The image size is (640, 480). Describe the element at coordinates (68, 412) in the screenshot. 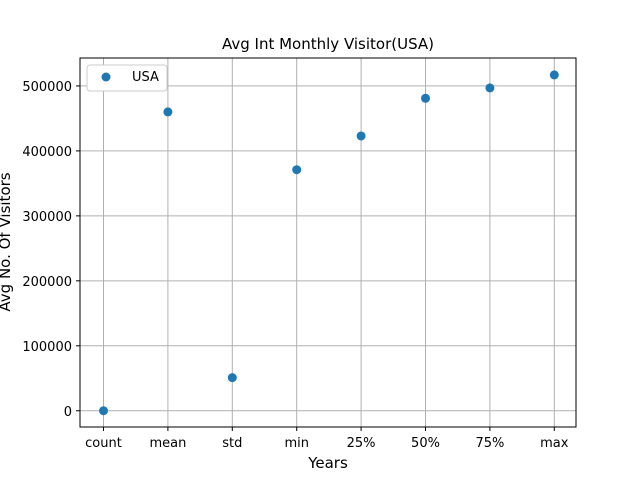

I see `y-tick-label: 0` at that location.